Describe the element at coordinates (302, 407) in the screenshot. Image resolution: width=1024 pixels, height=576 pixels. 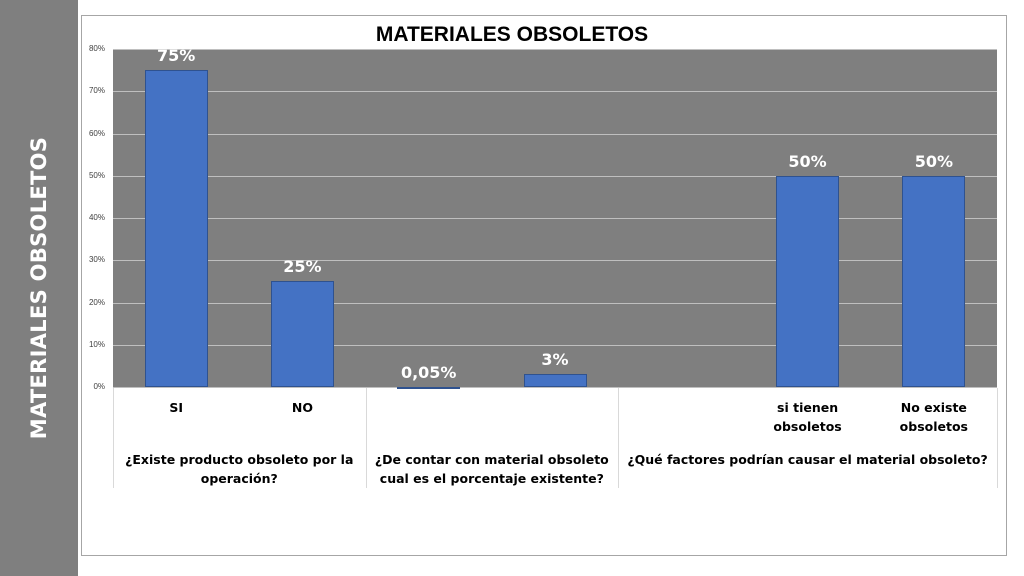
I see `category-label: NO` at that location.